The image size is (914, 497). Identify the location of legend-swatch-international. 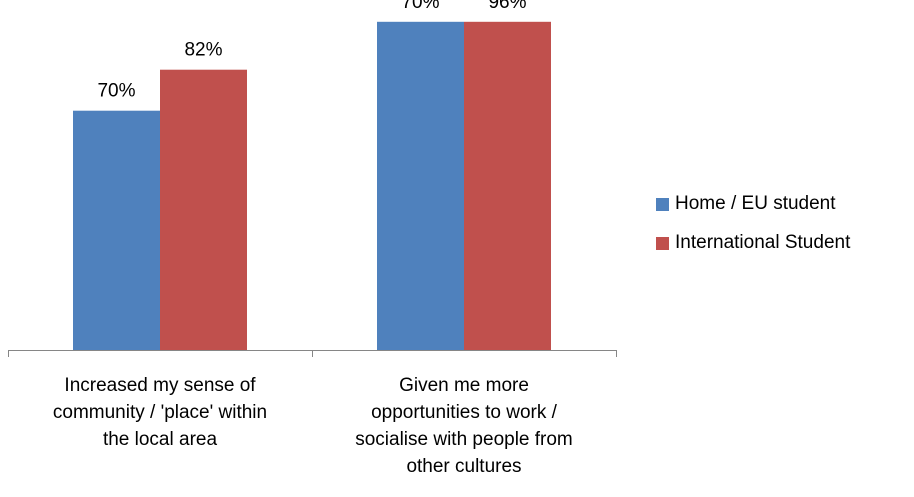
(662, 243).